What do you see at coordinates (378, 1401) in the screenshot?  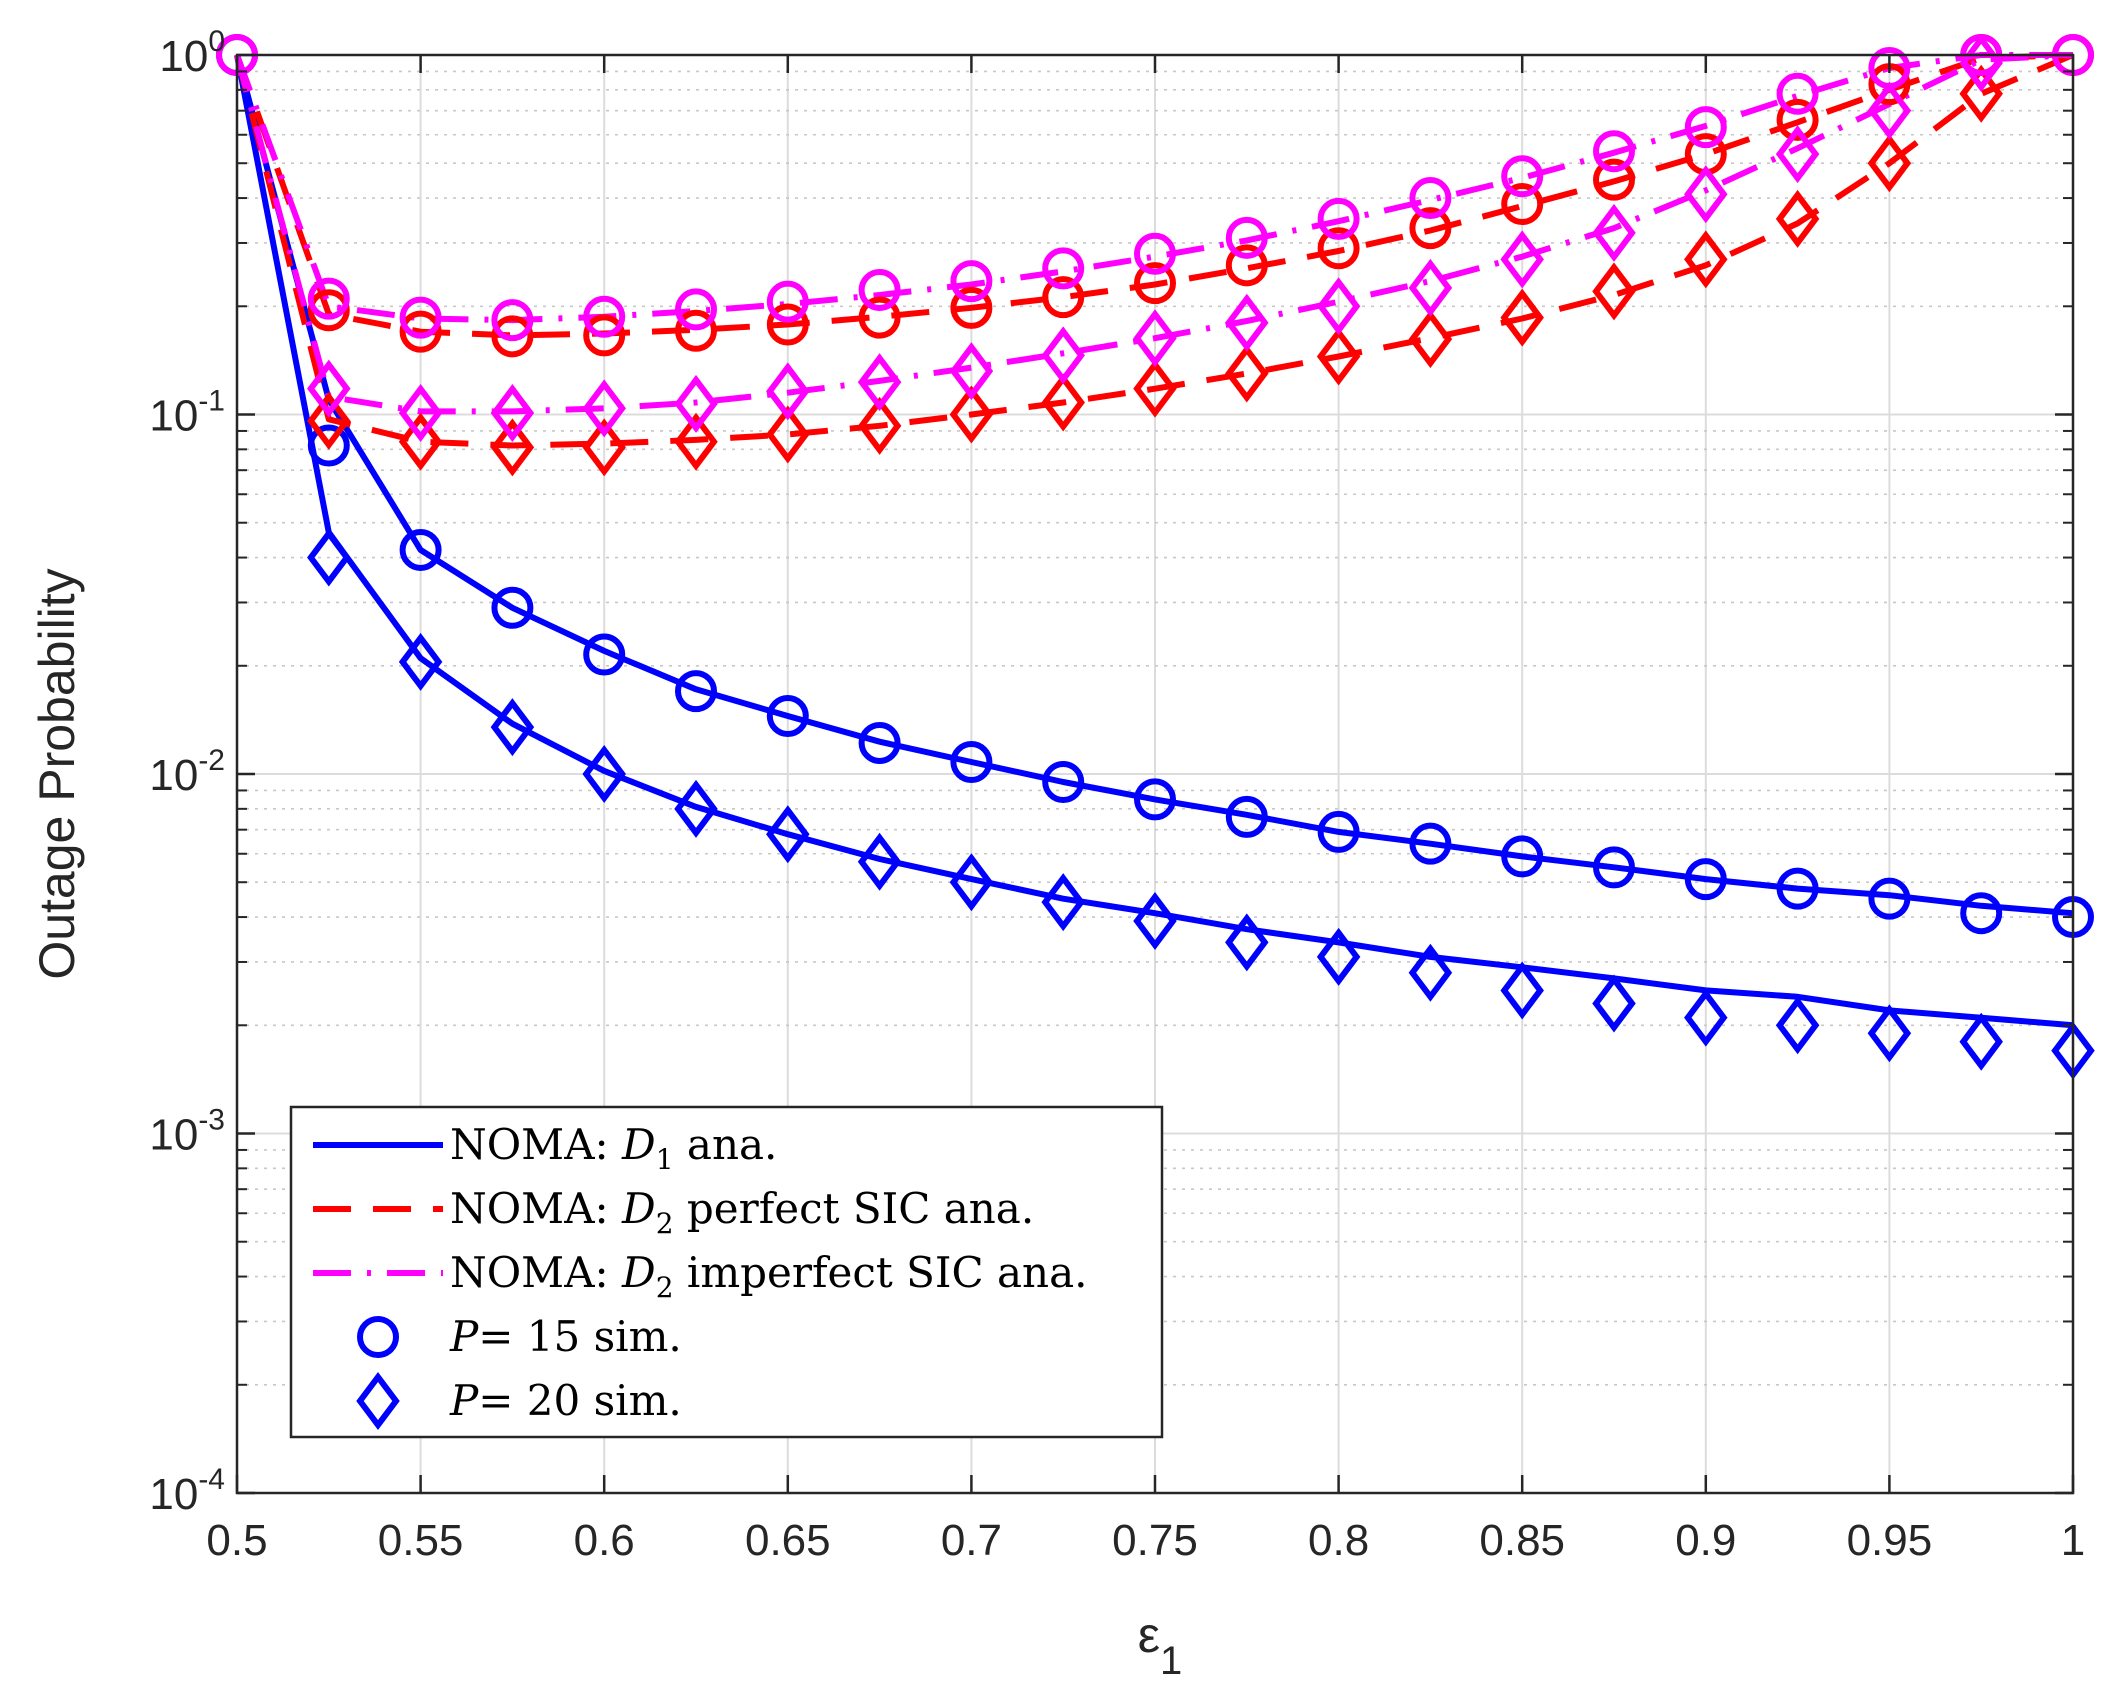 I see `legend-marker-diamond` at bounding box center [378, 1401].